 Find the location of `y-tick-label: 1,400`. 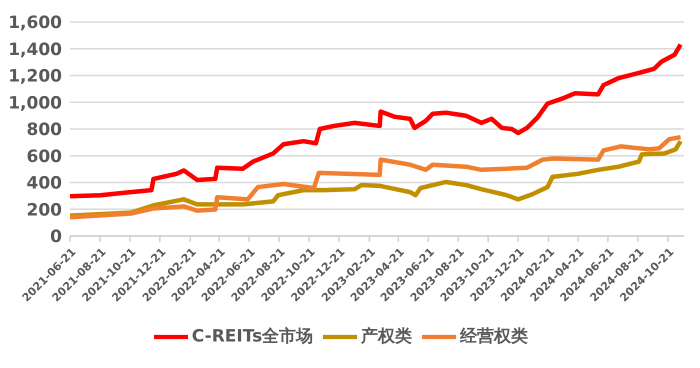

y-tick-label: 1,400 is located at coordinates (35, 50).